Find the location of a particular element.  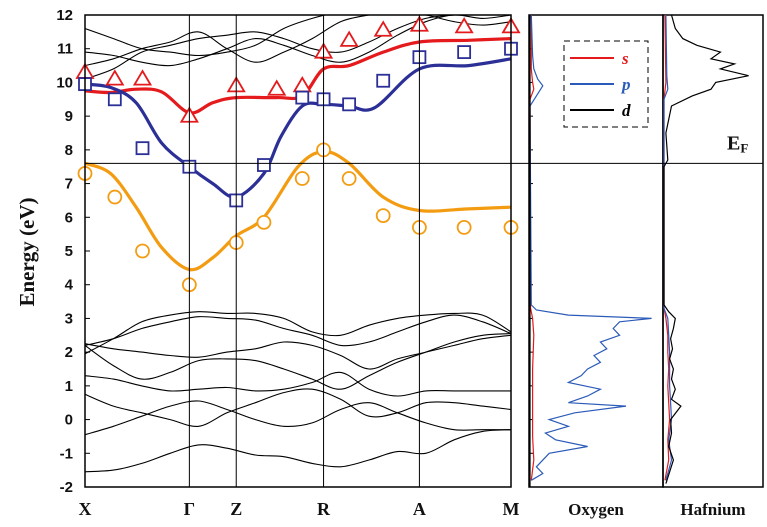

y-tick-label: 2 is located at coordinates (69, 352).